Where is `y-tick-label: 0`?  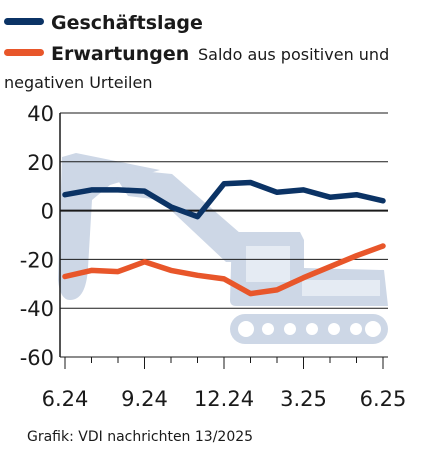 y-tick-label: 0 is located at coordinates (47, 212).